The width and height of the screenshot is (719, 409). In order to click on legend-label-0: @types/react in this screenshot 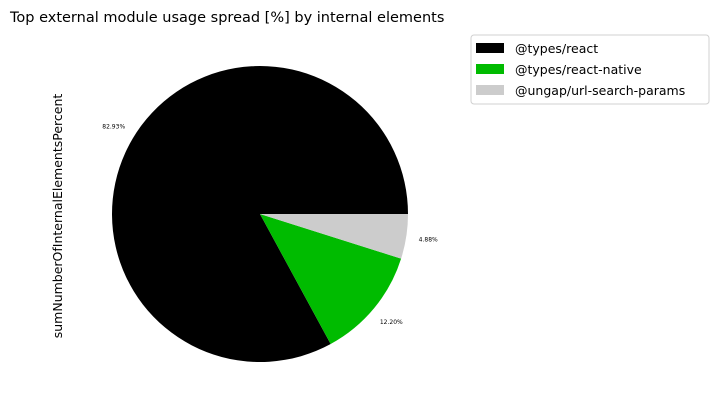, I will do `click(556, 48)`.